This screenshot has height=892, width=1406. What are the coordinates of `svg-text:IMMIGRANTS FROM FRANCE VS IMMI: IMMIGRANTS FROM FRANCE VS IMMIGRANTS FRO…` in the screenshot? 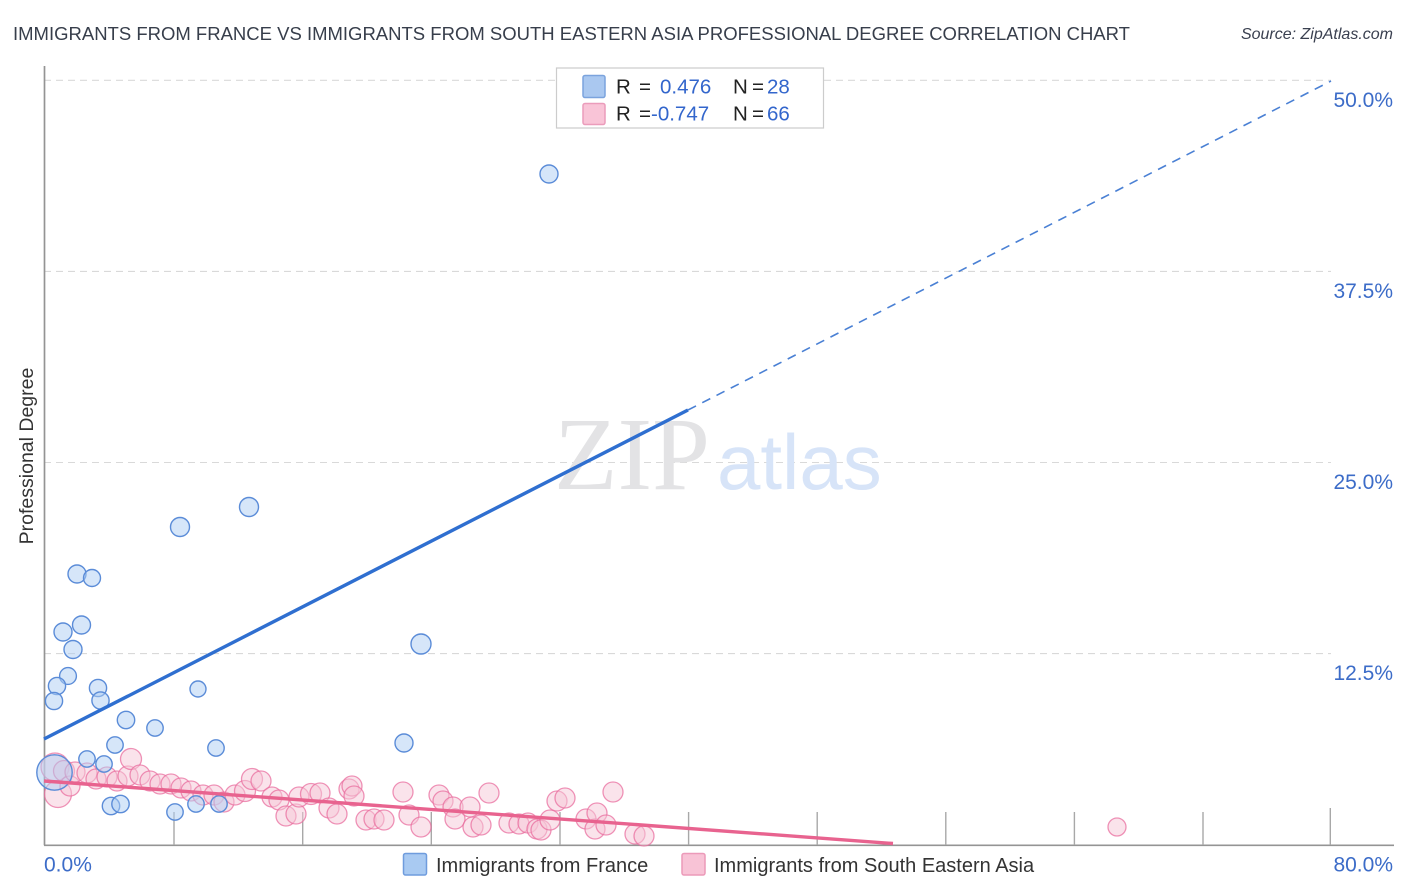 It's located at (571, 33).